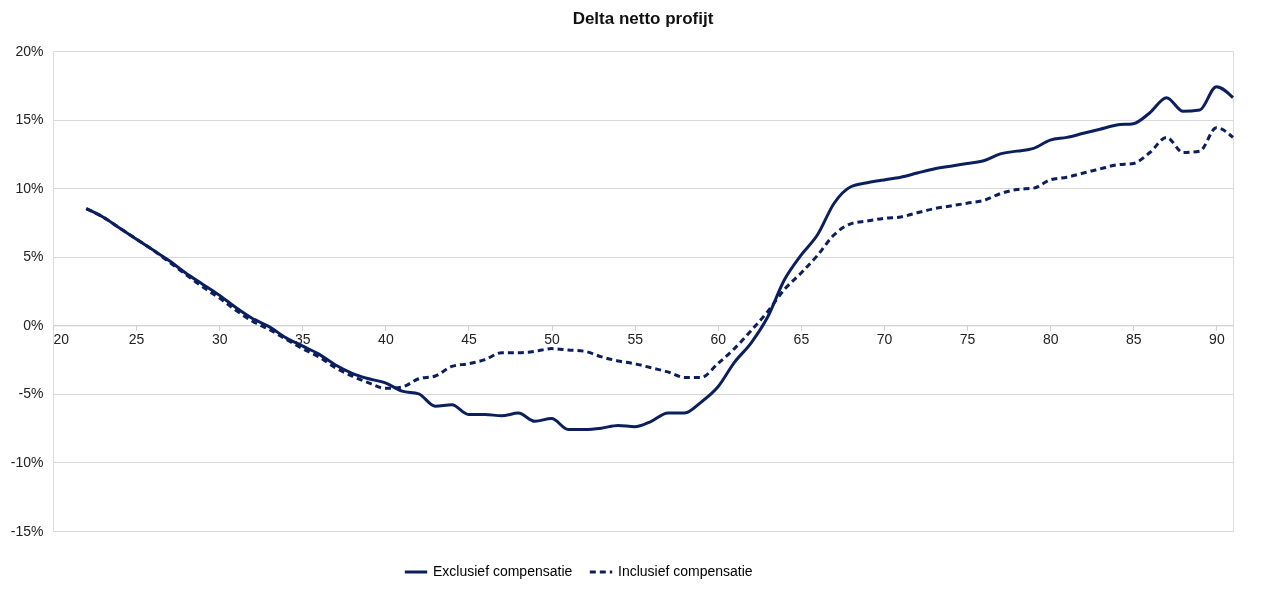 This screenshot has width=1276, height=596. Describe the element at coordinates (29, 50) in the screenshot. I see `y-tick-label: 20%` at that location.